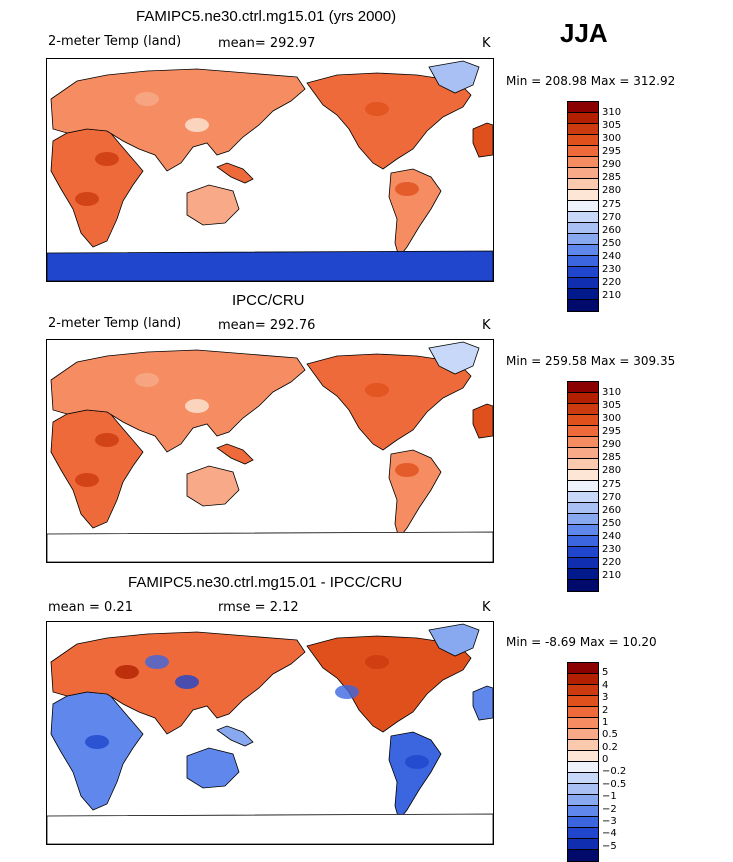 Image resolution: width=733 pixels, height=862 pixels. Describe the element at coordinates (614, 772) in the screenshot. I see `colorbar-tick-label: −0.2` at that location.